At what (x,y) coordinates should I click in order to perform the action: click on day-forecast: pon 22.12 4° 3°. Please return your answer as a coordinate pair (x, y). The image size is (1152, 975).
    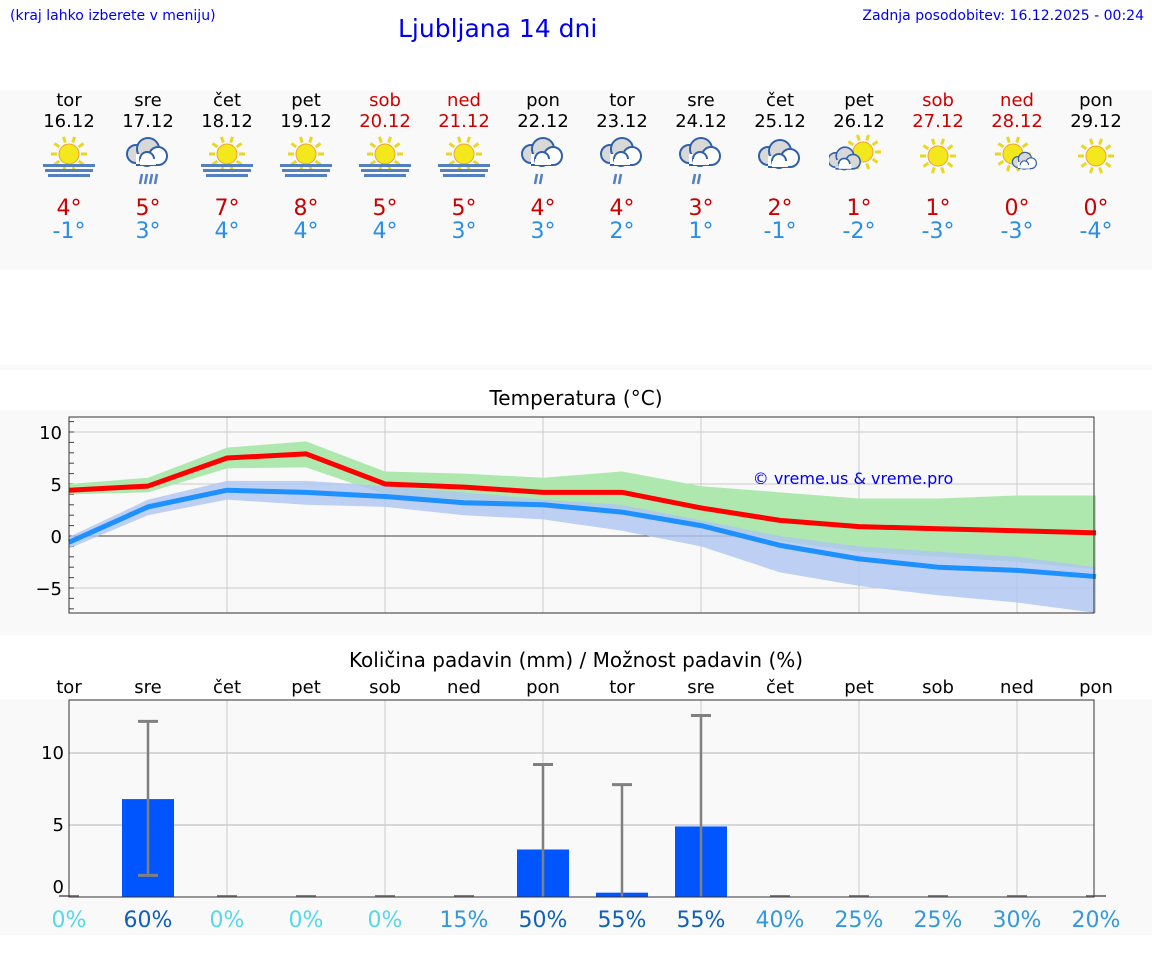
    Looking at the image, I should click on (543, 167).